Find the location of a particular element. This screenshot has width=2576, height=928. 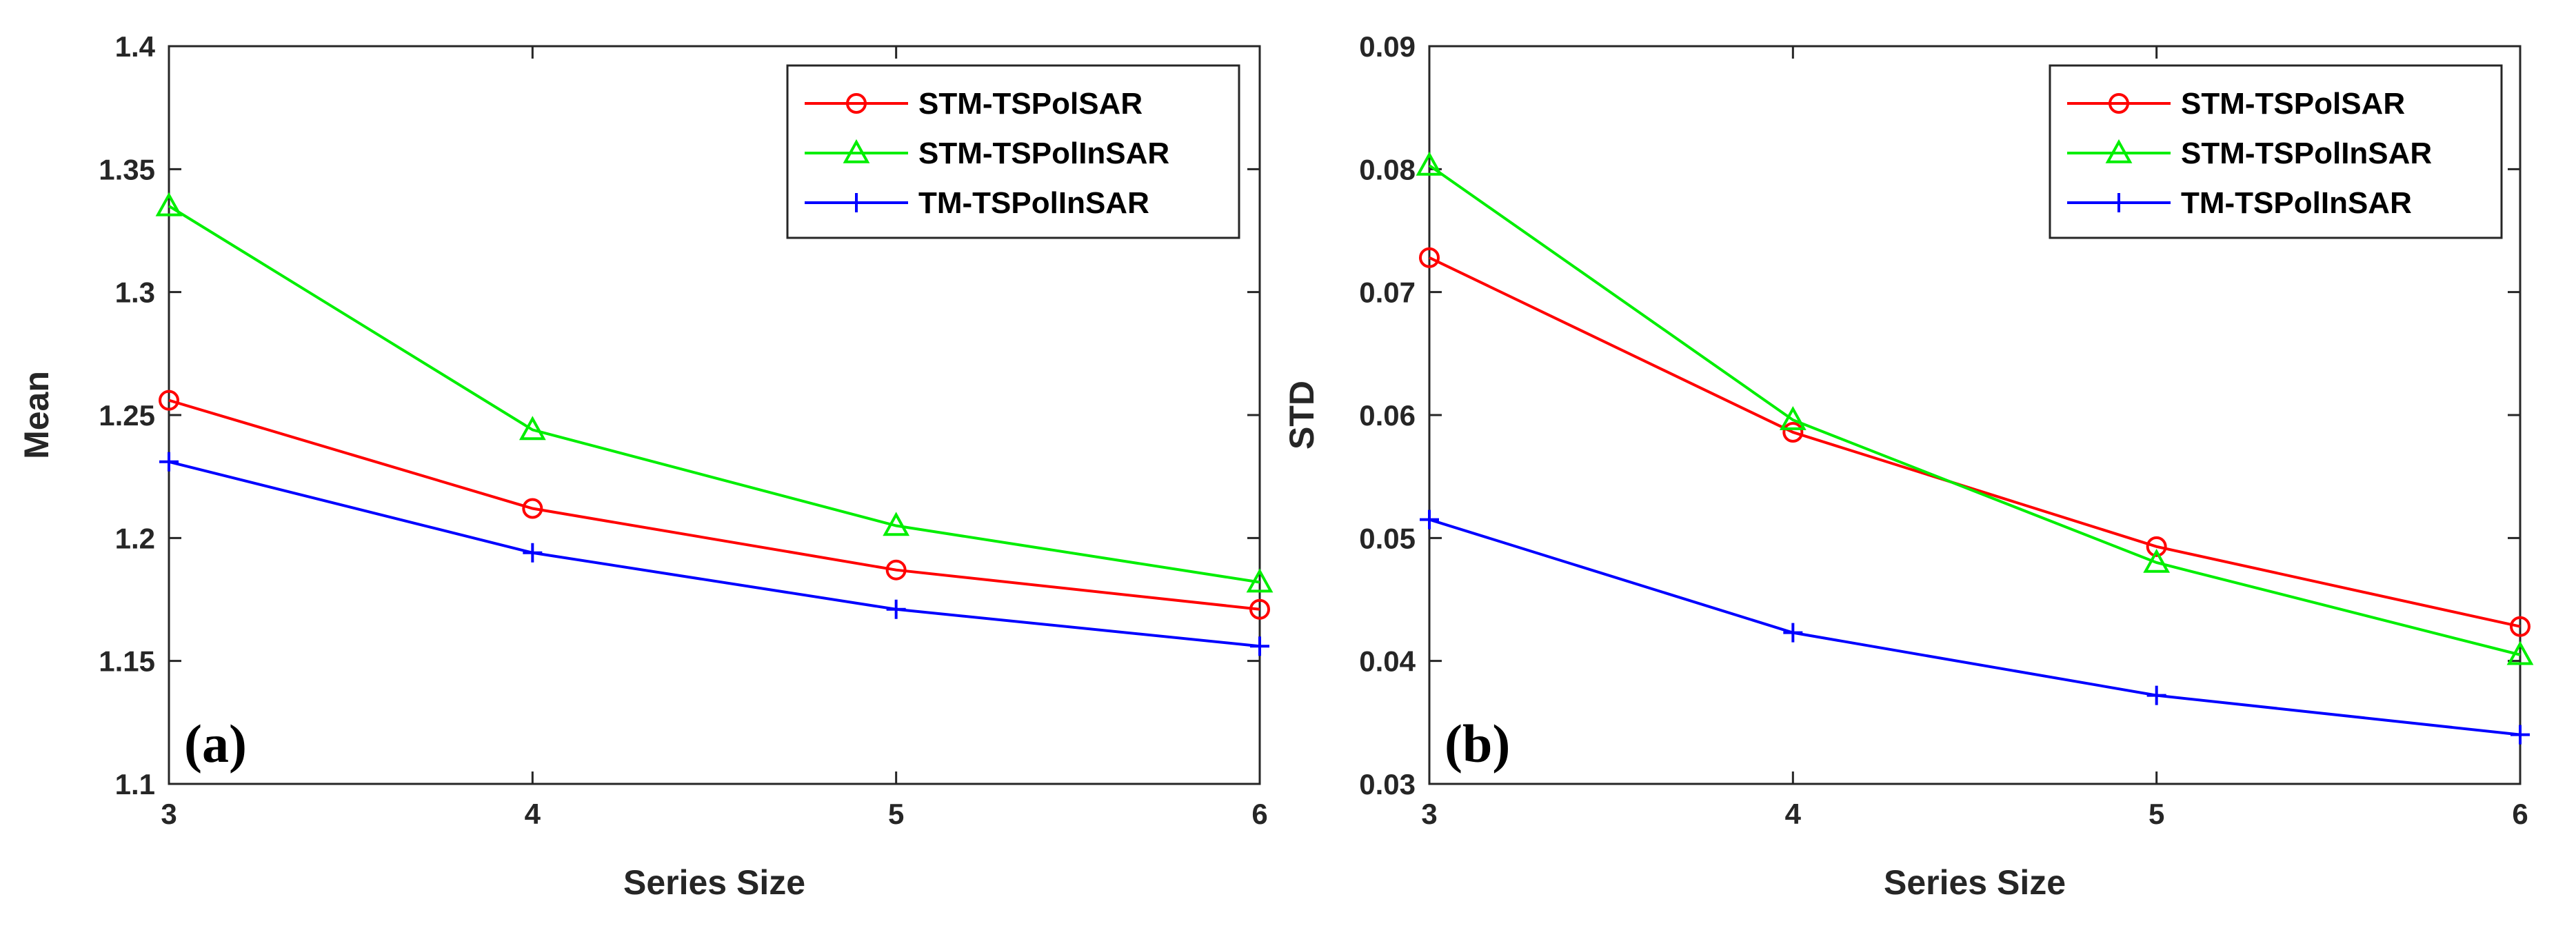

y-tick-label: 0.03 is located at coordinates (1387, 784).